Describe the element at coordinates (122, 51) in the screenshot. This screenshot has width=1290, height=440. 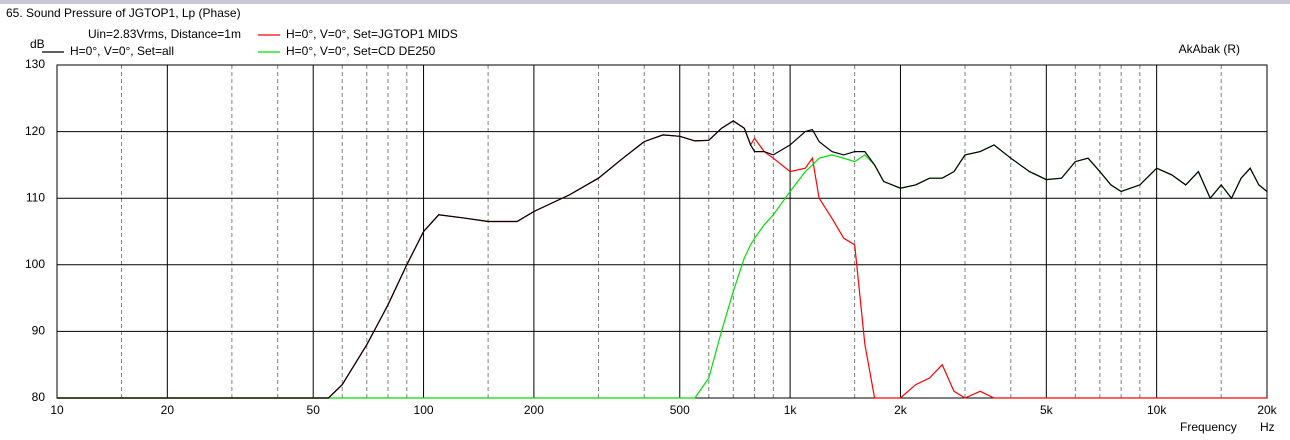
I see `legend-label: H=0°, V=0°, Set=all` at that location.